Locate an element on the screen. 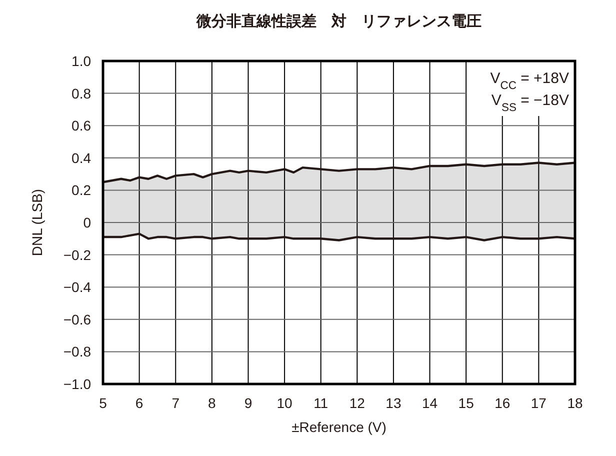  x-tick-label: 9 is located at coordinates (248, 403).